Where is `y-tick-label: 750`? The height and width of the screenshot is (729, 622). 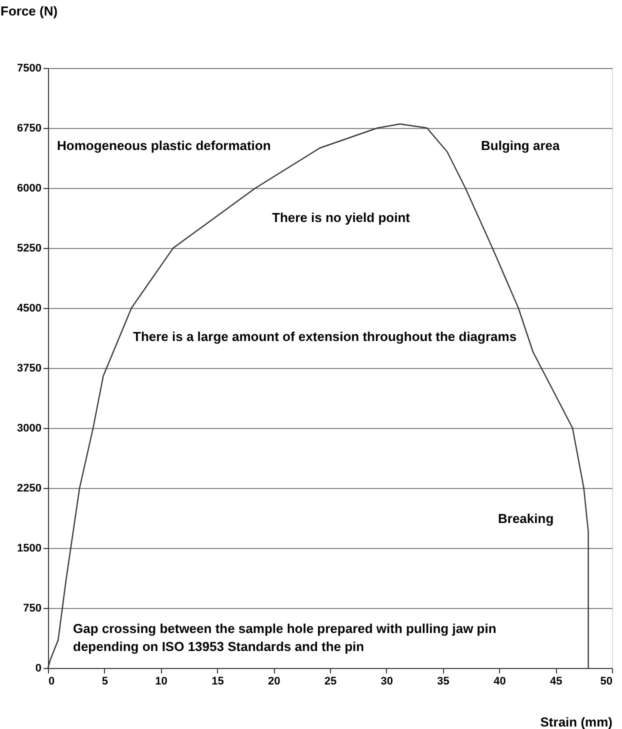 y-tick-label: 750 is located at coordinates (32, 608).